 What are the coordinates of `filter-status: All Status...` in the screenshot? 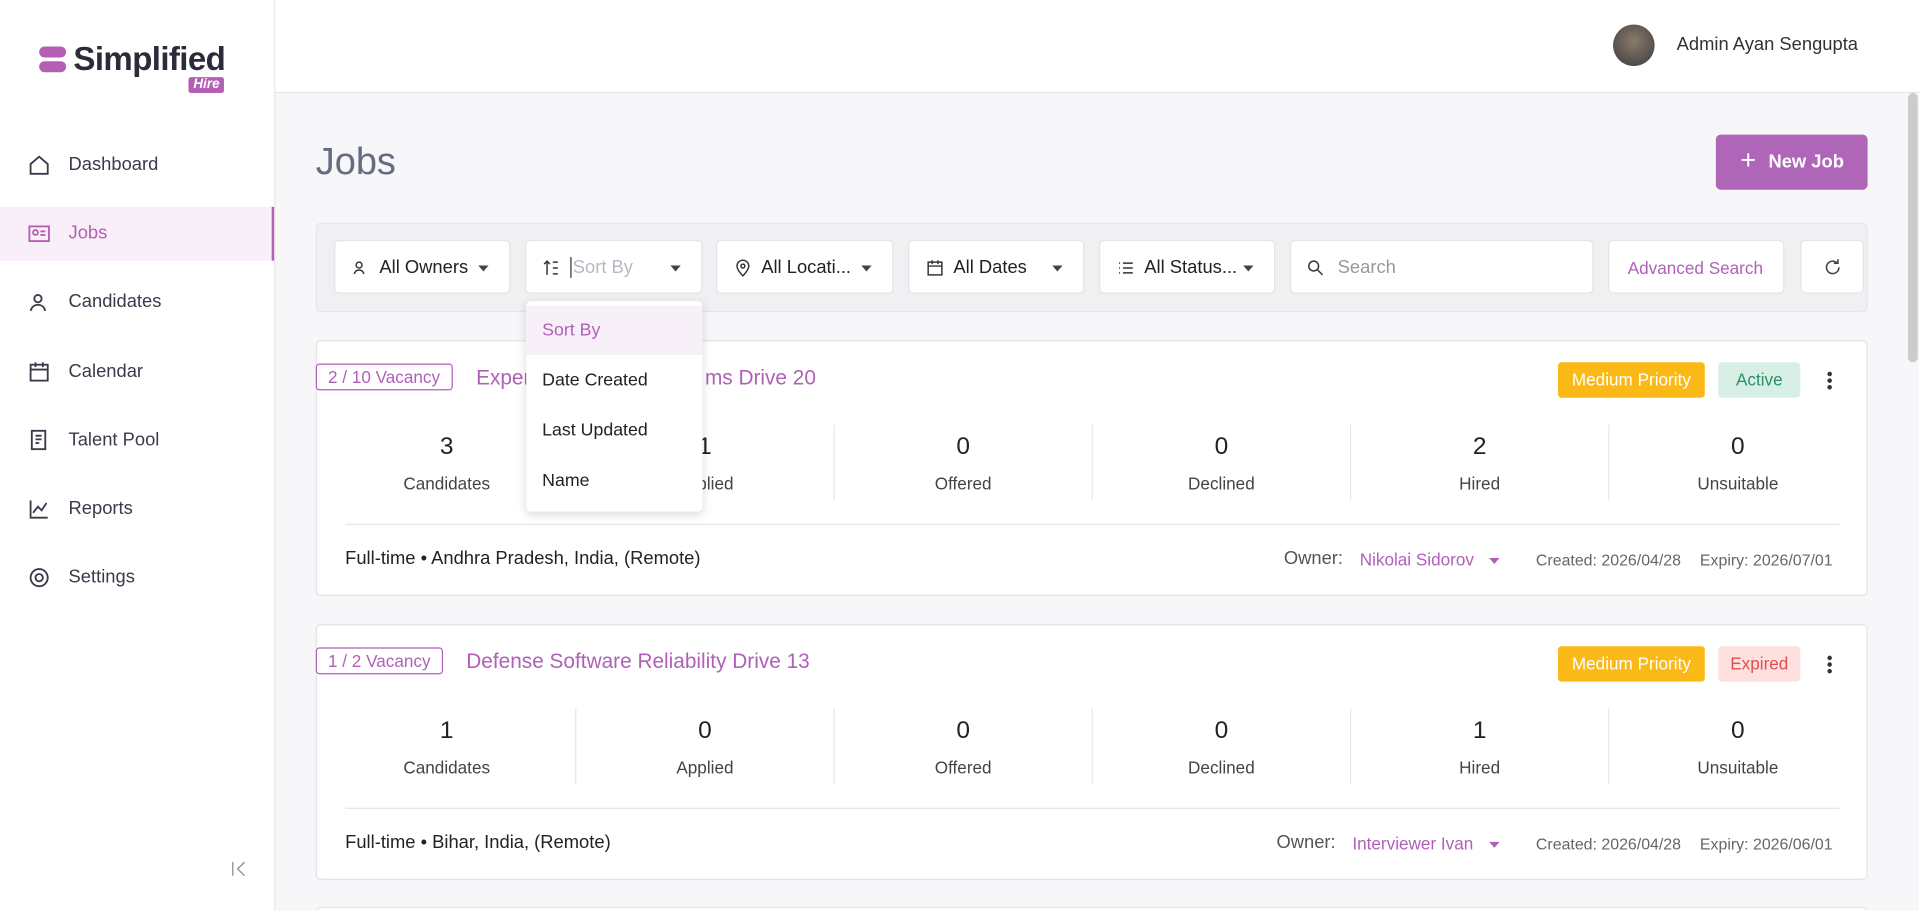 It's located at (1187, 266).